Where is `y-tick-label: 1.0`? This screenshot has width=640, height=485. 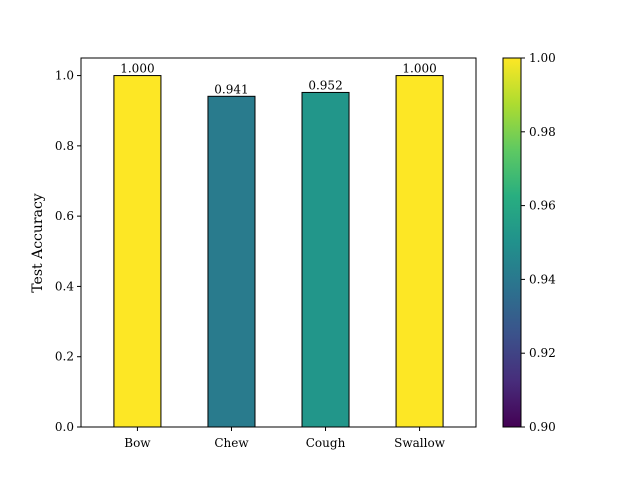 y-tick-label: 1.0 is located at coordinates (64, 76).